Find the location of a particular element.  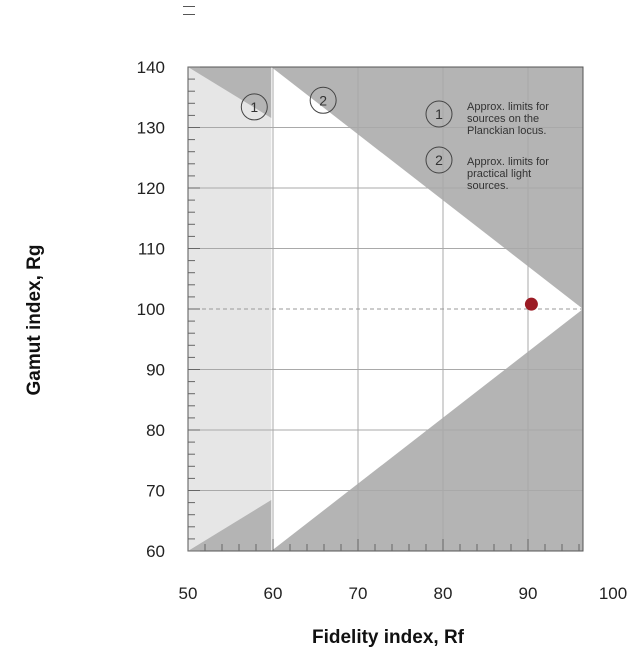

legend-2-circle is located at coordinates (439, 160).